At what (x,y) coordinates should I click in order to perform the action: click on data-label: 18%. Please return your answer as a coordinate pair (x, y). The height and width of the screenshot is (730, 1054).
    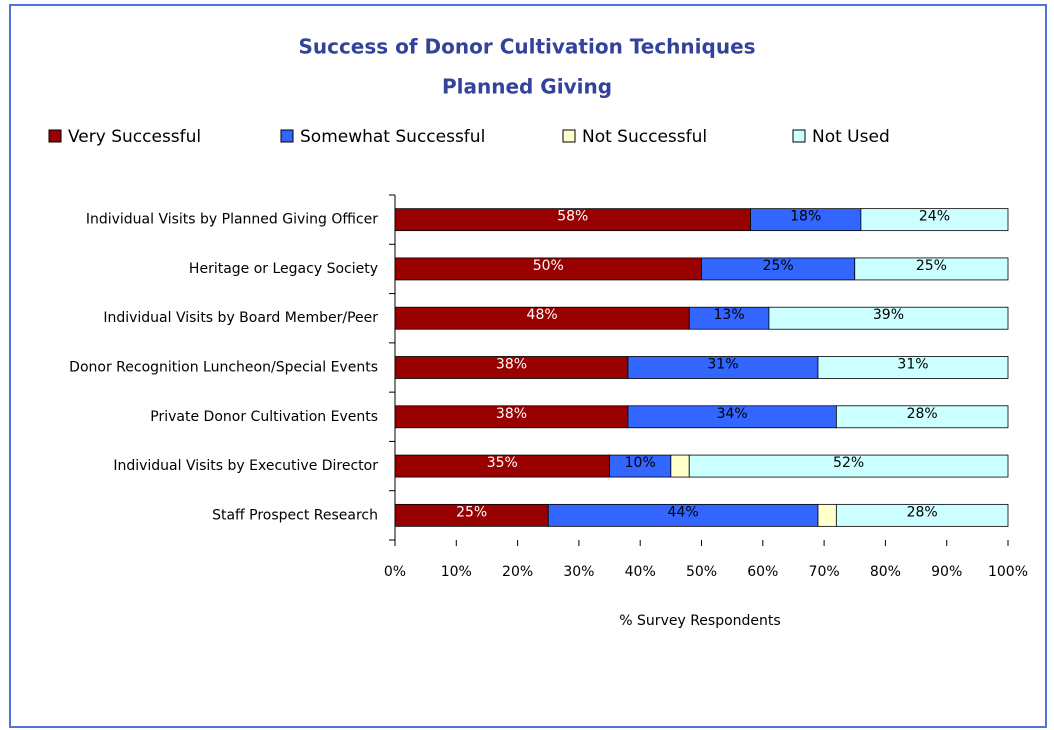
    Looking at the image, I should click on (805, 217).